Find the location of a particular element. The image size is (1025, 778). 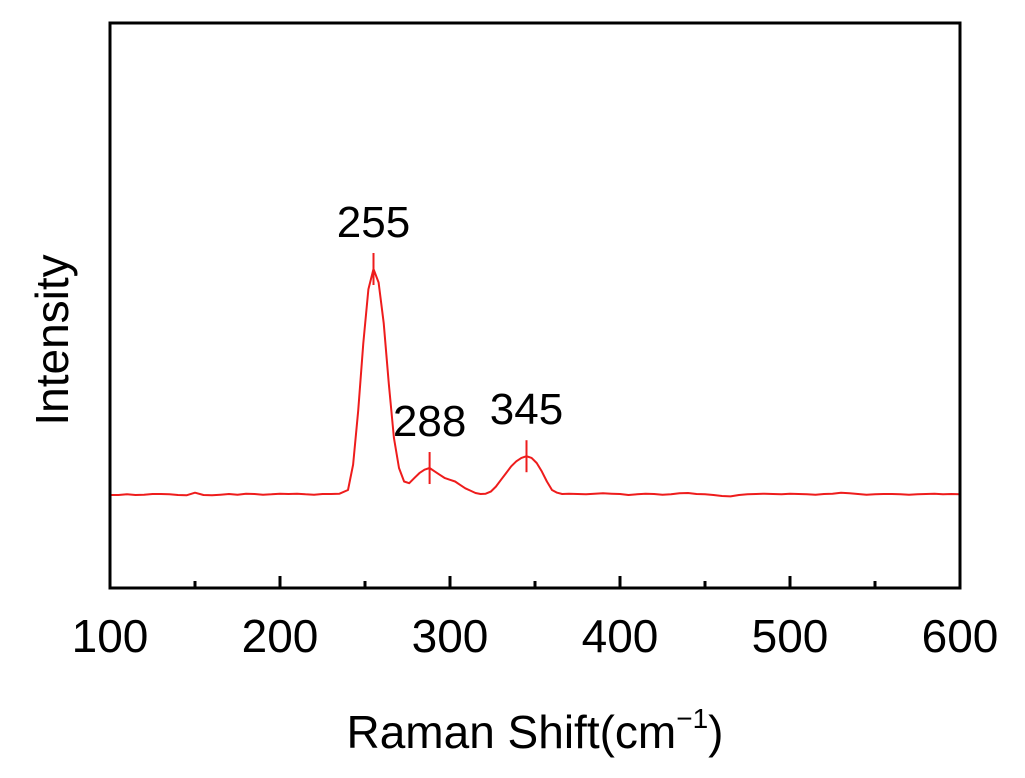

peak-label: 255 is located at coordinates (373, 222).